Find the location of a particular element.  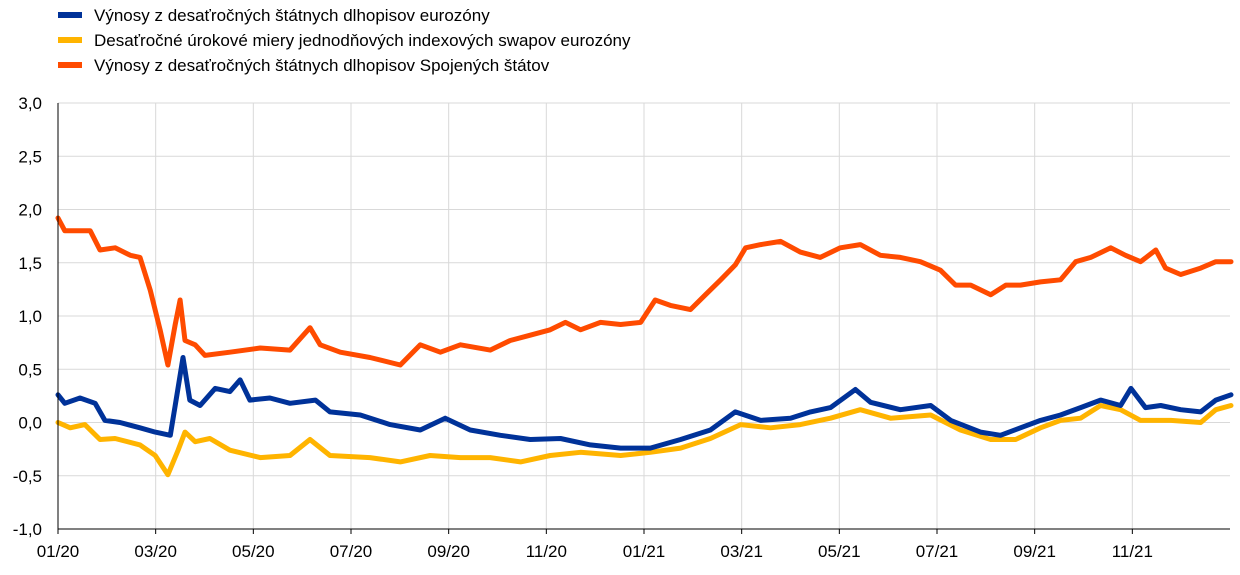

x-tick-label: 07/20 is located at coordinates (351, 551).